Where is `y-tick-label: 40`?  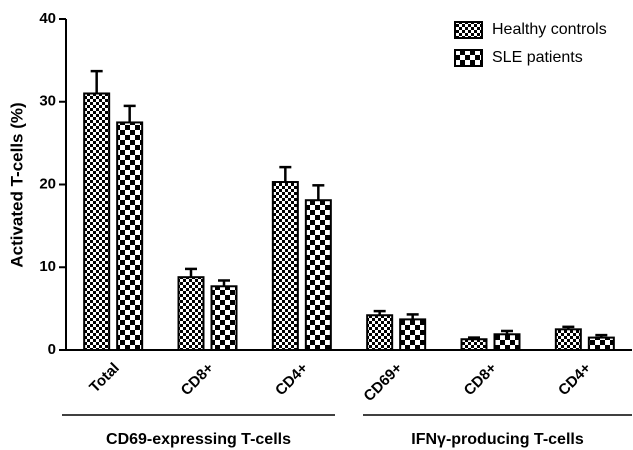 y-tick-label: 40 is located at coordinates (47, 18).